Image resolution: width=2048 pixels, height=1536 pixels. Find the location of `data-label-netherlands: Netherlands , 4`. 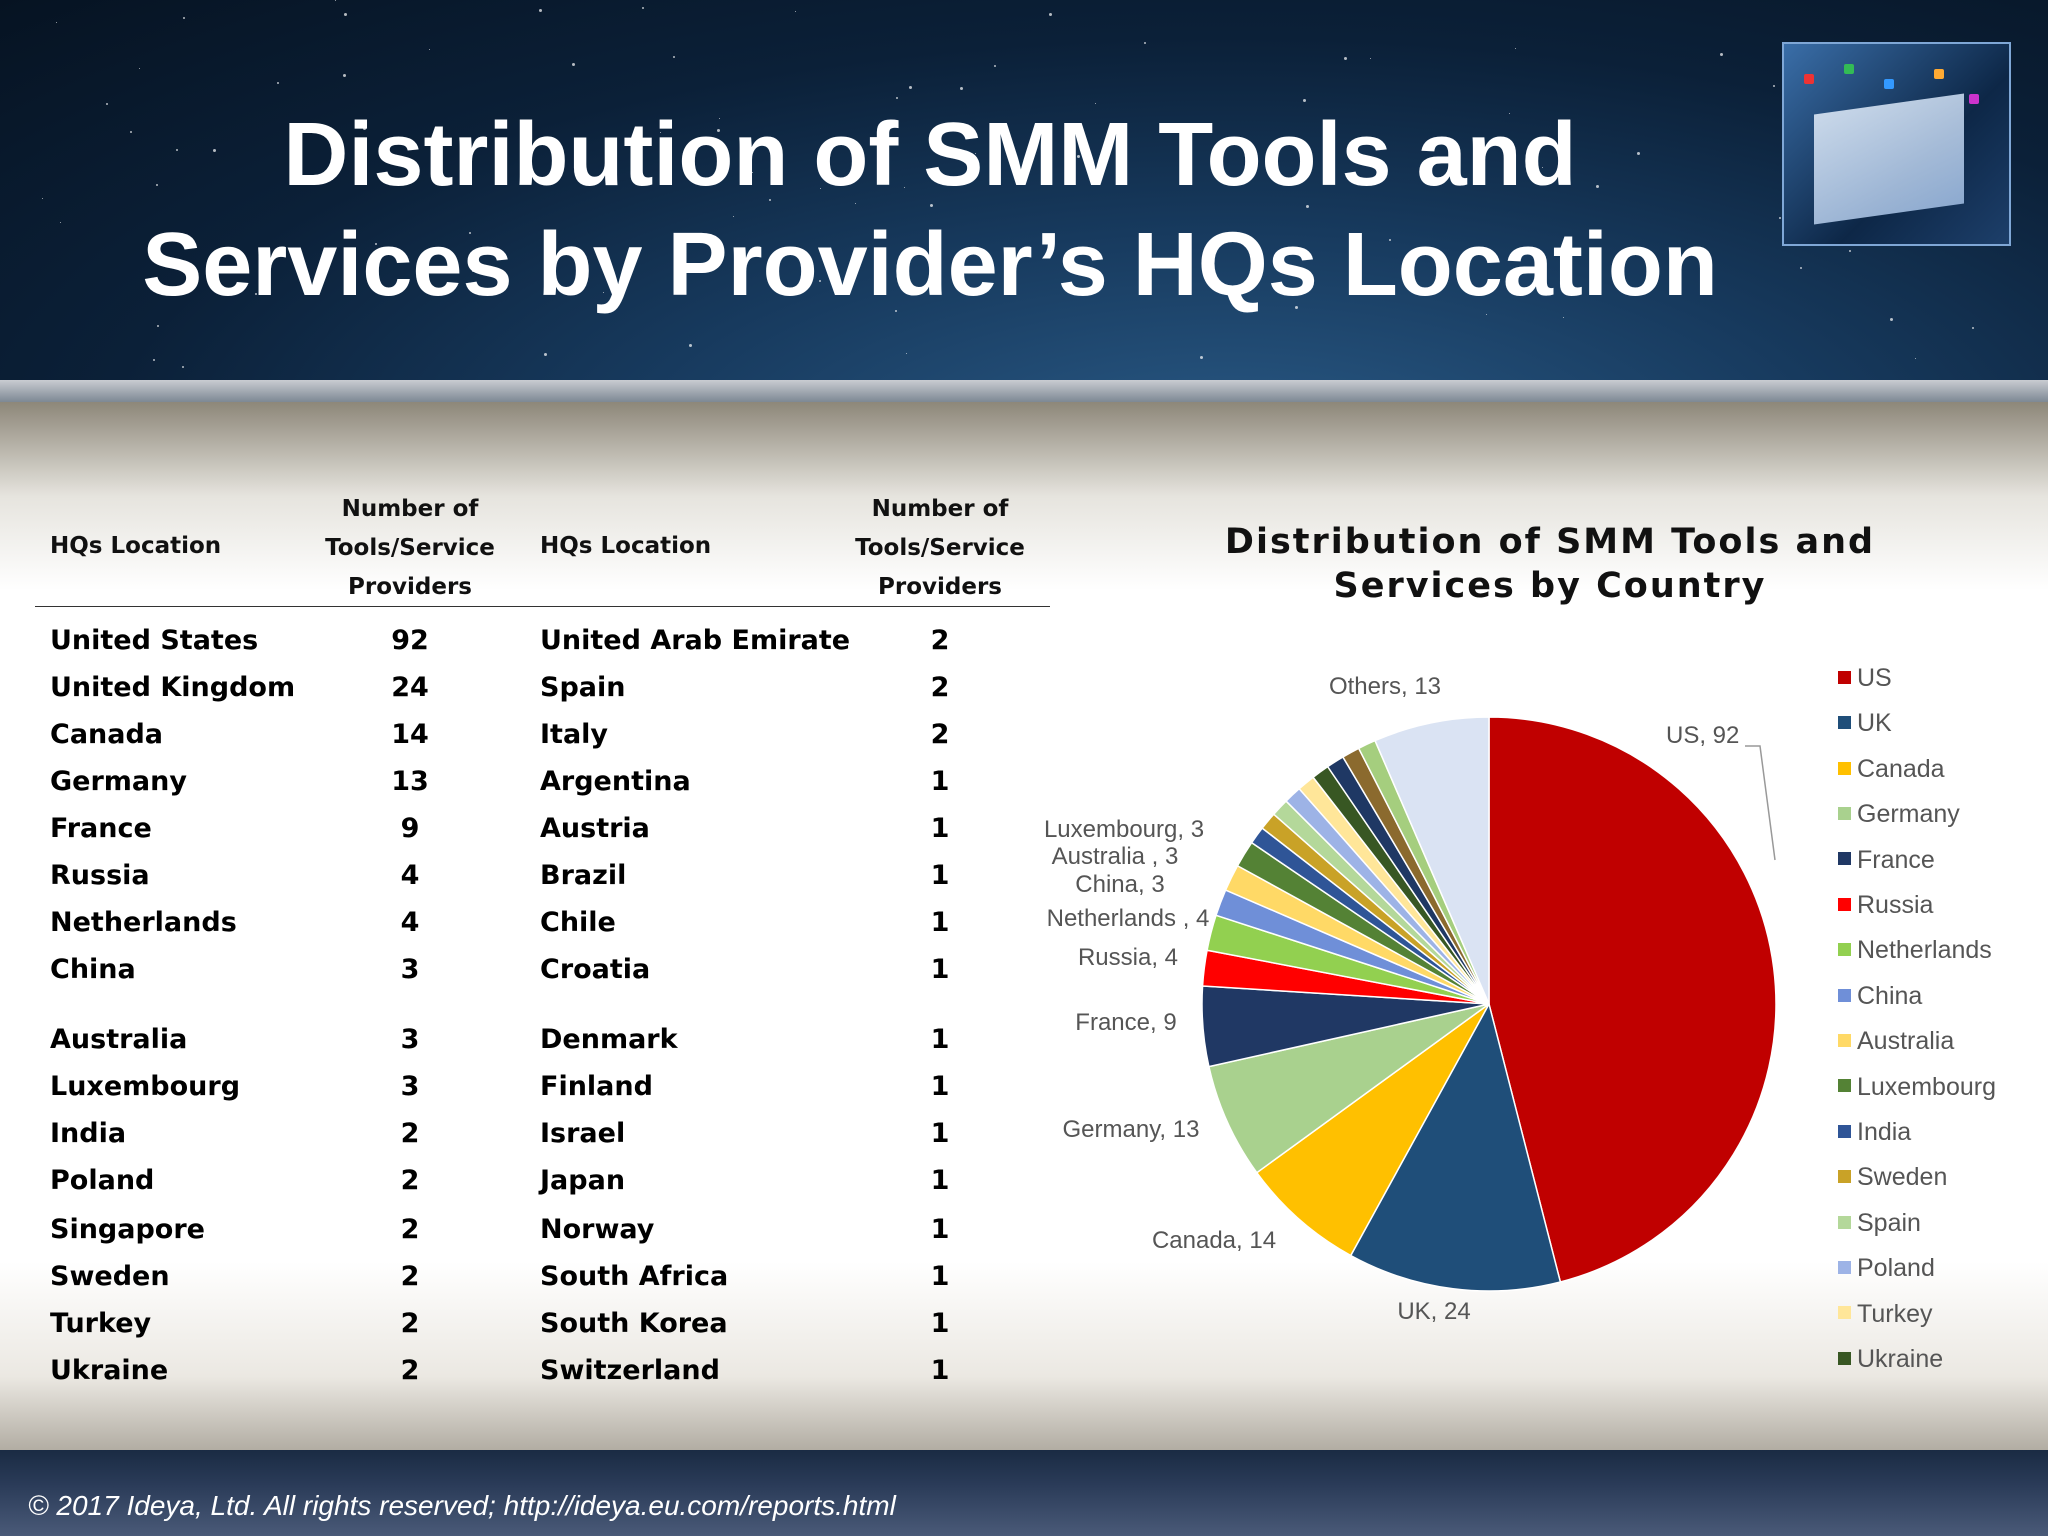

data-label-netherlands: Netherlands , 4 is located at coordinates (1128, 918).